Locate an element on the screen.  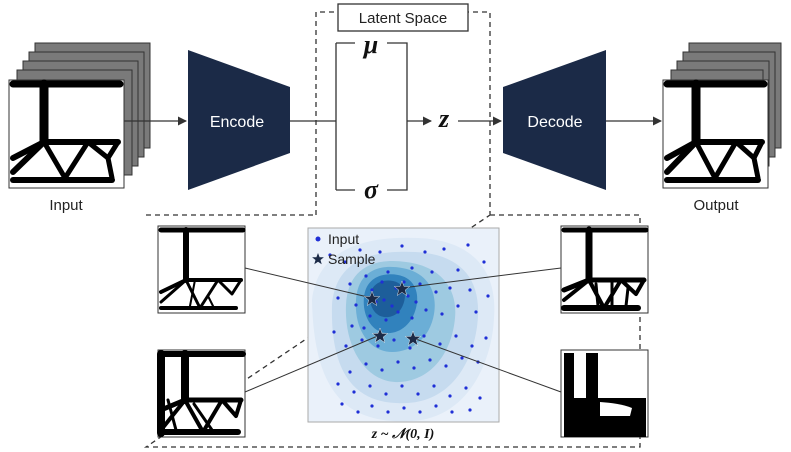
encoder-label: Encode is located at coordinates (237, 122).